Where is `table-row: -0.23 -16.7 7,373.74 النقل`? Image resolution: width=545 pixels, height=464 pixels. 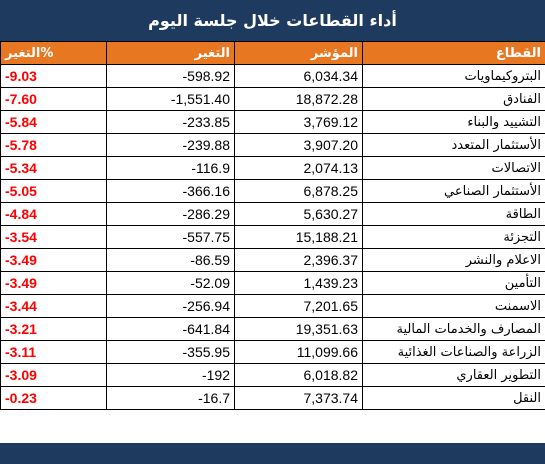
table-row: -0.23 -16.7 7,373.74 النقل is located at coordinates (272, 398).